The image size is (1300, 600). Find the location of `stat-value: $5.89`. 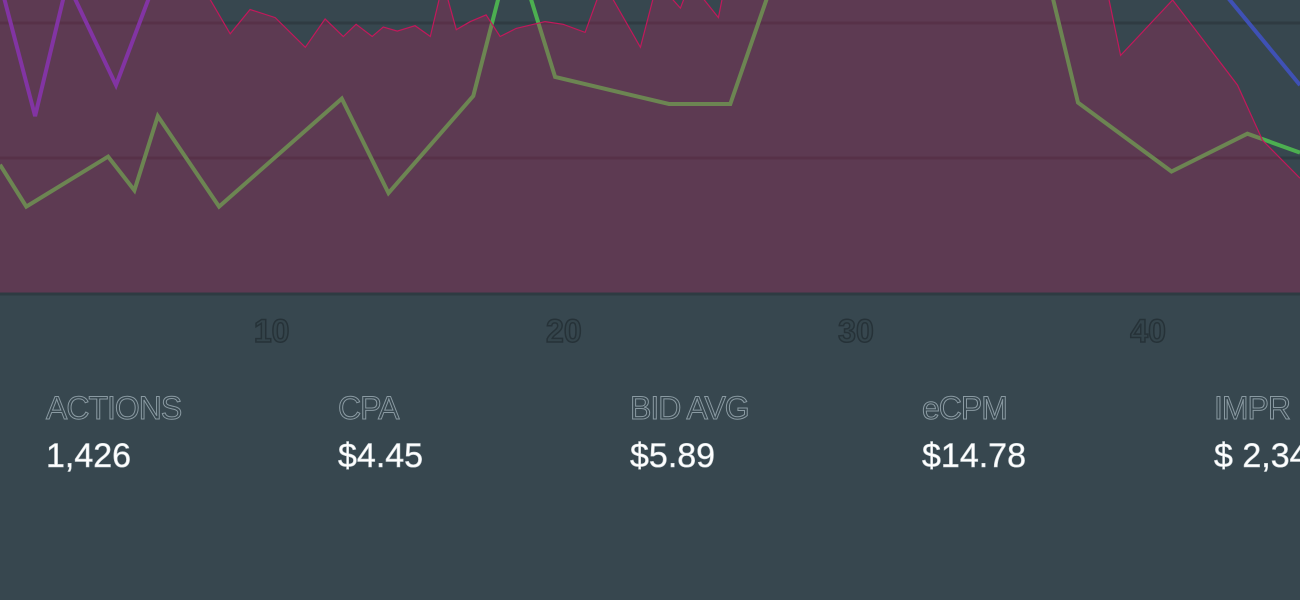

stat-value: $5.89 is located at coordinates (673, 456).